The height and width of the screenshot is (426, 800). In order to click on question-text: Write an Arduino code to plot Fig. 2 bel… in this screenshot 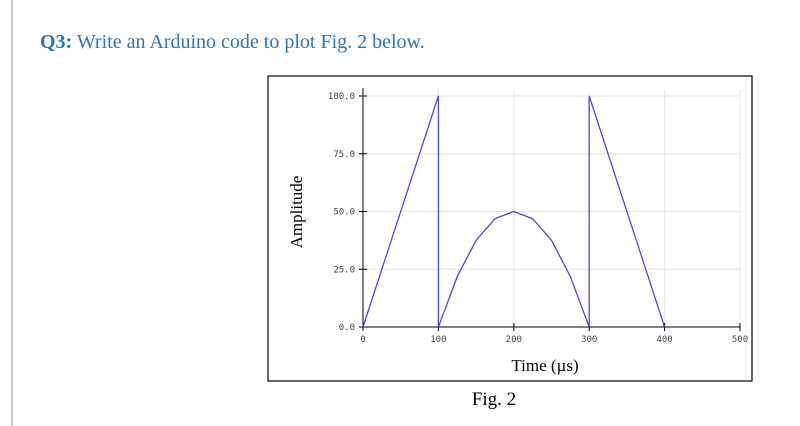, I will do `click(251, 42)`.